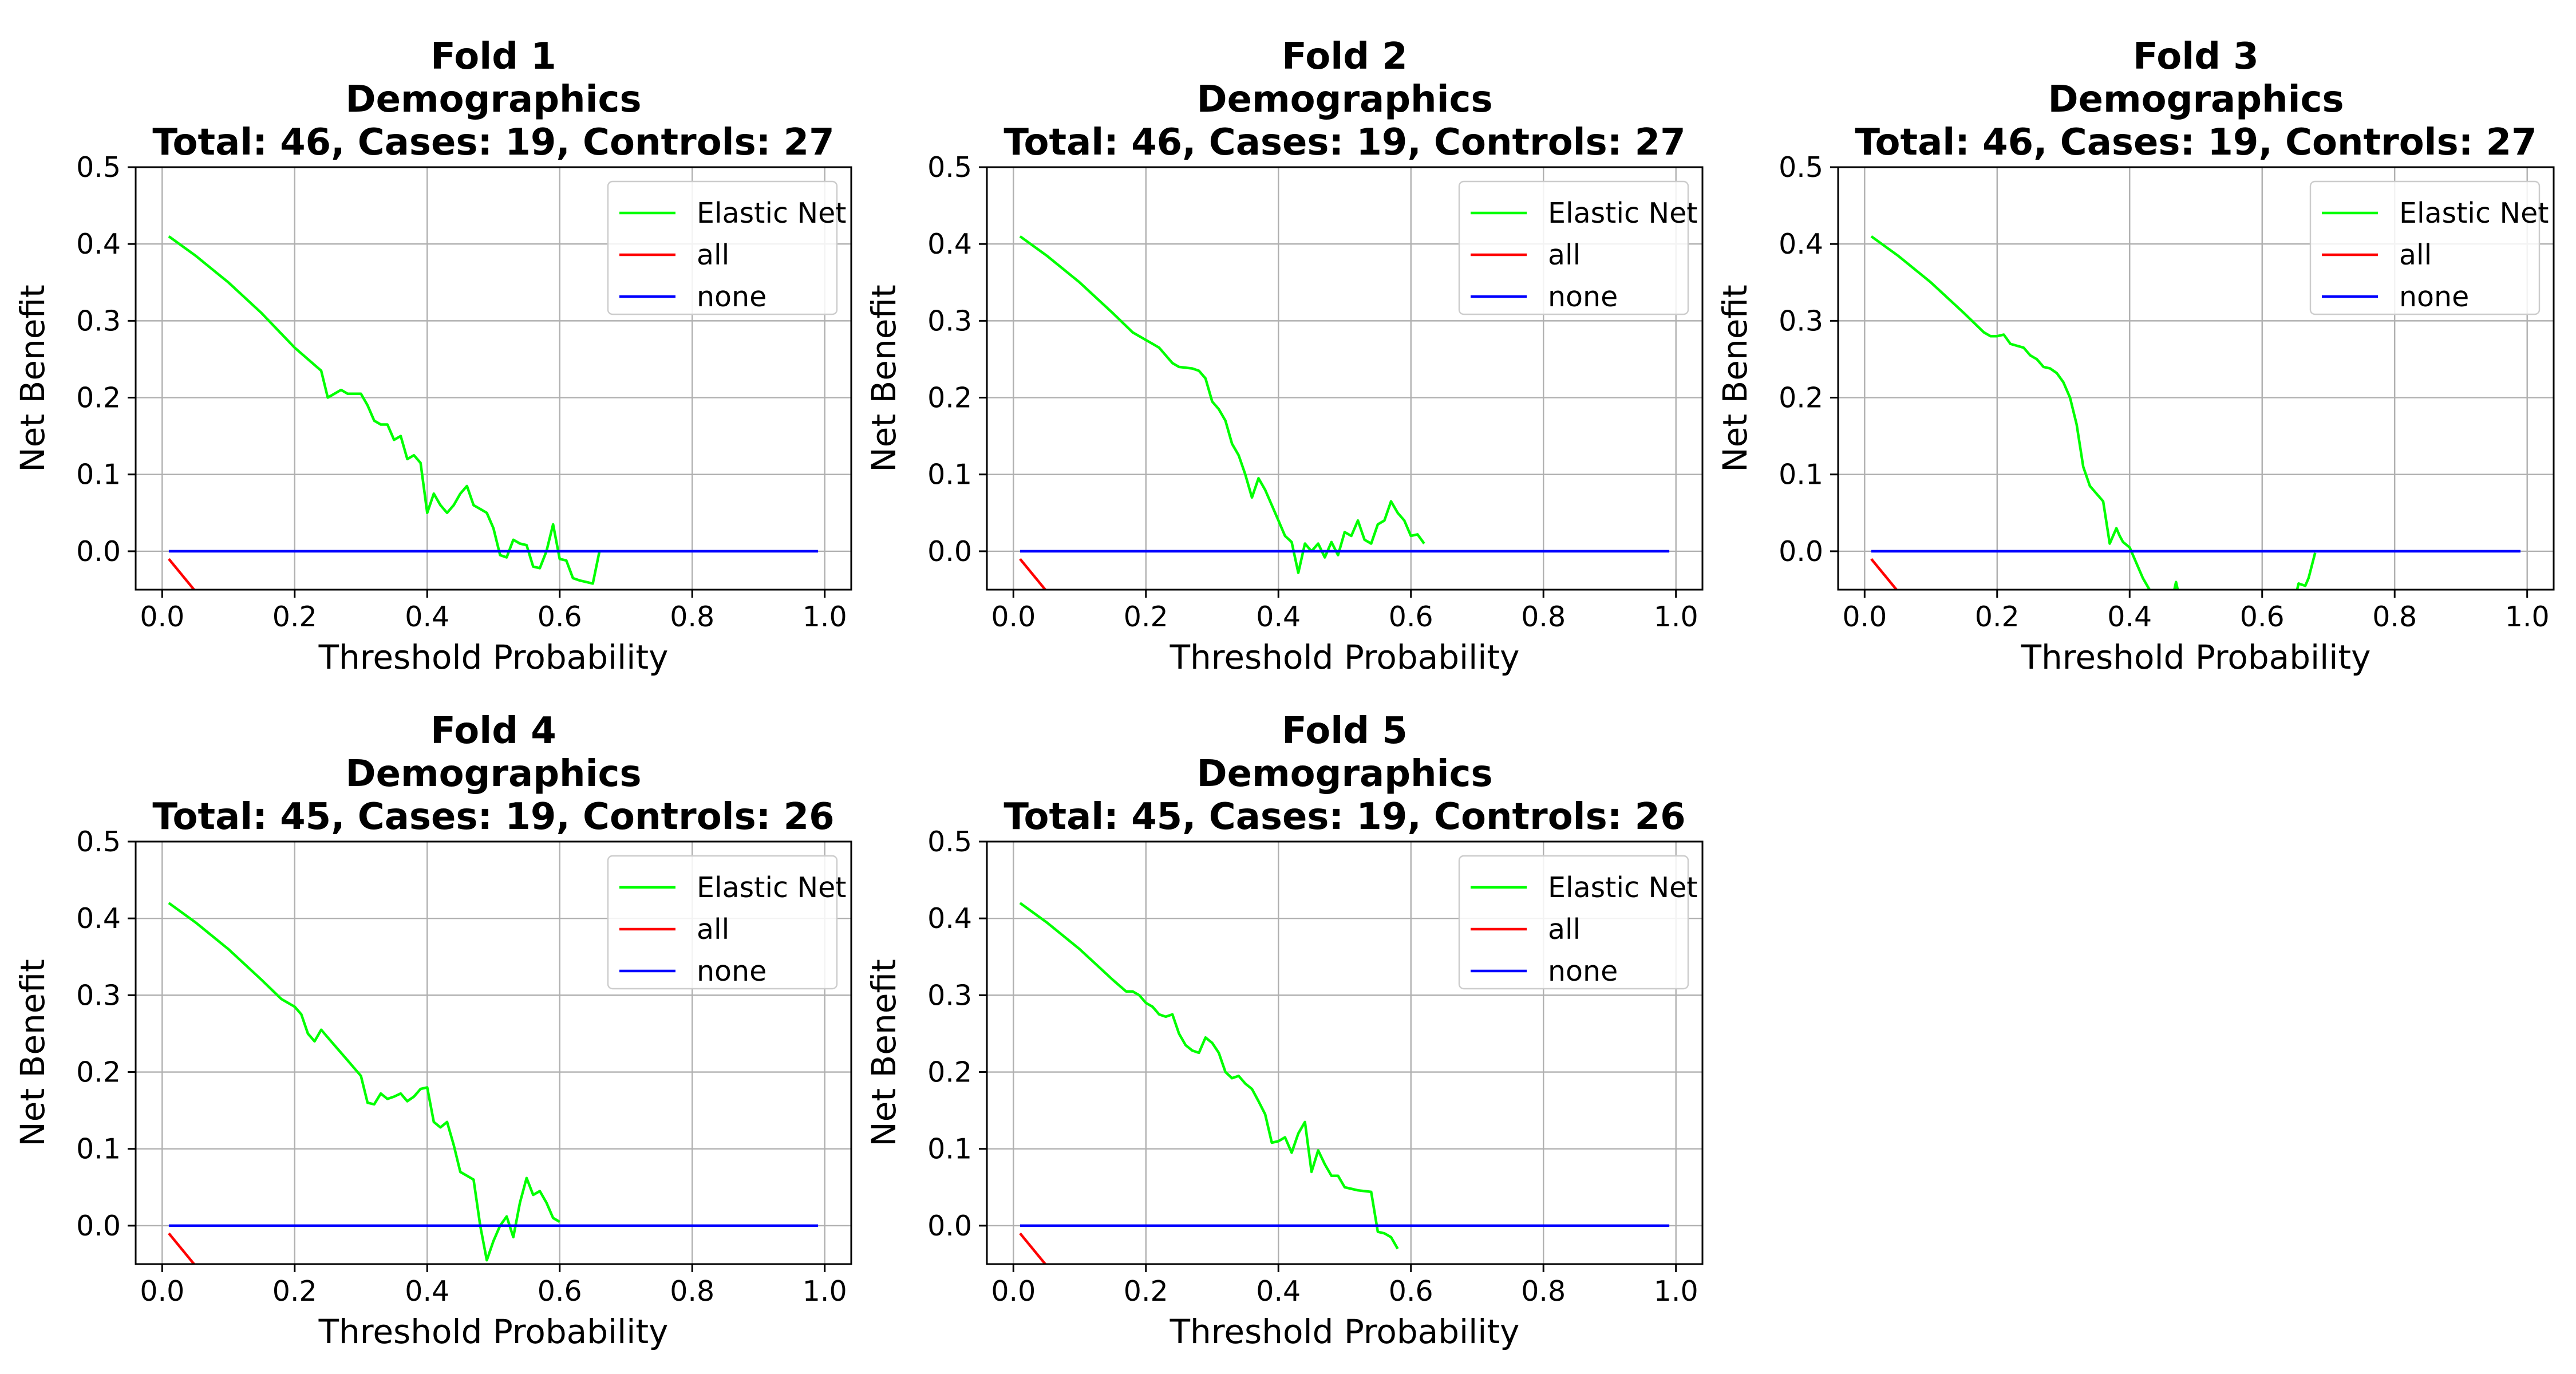 The image size is (2576, 1374). I want to click on chart-title-line-1: Fold 5, so click(1345, 731).